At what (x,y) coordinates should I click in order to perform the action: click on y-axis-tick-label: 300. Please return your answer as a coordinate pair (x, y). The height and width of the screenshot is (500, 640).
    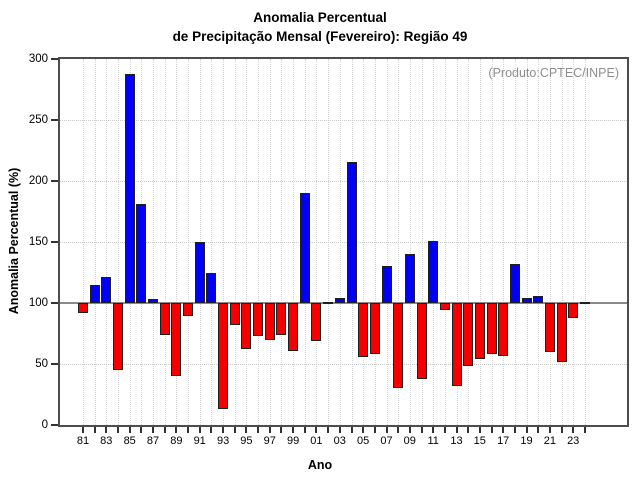
    Looking at the image, I should click on (38, 58).